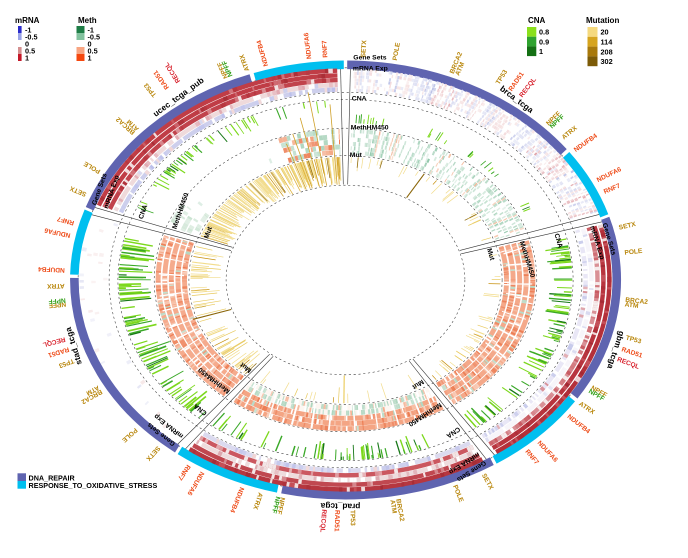 The height and width of the screenshot is (558, 688). What do you see at coordinates (87, 20) in the screenshot?
I see `svg-text: Meth` at bounding box center [87, 20].